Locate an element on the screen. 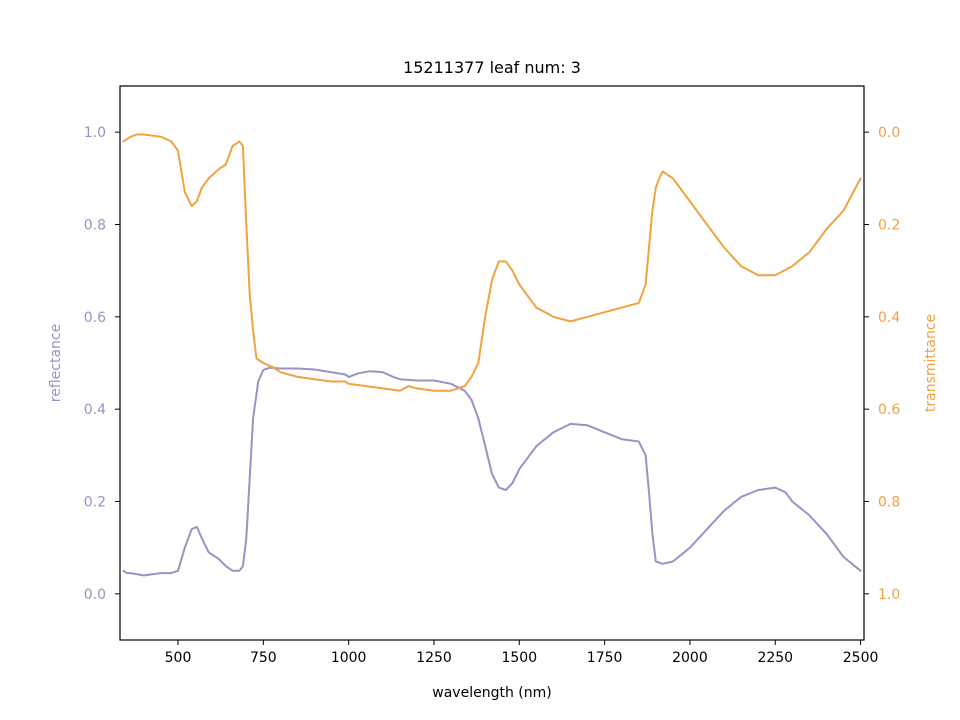 The image size is (960, 720). left-tick-label: 0.2 is located at coordinates (95, 503).